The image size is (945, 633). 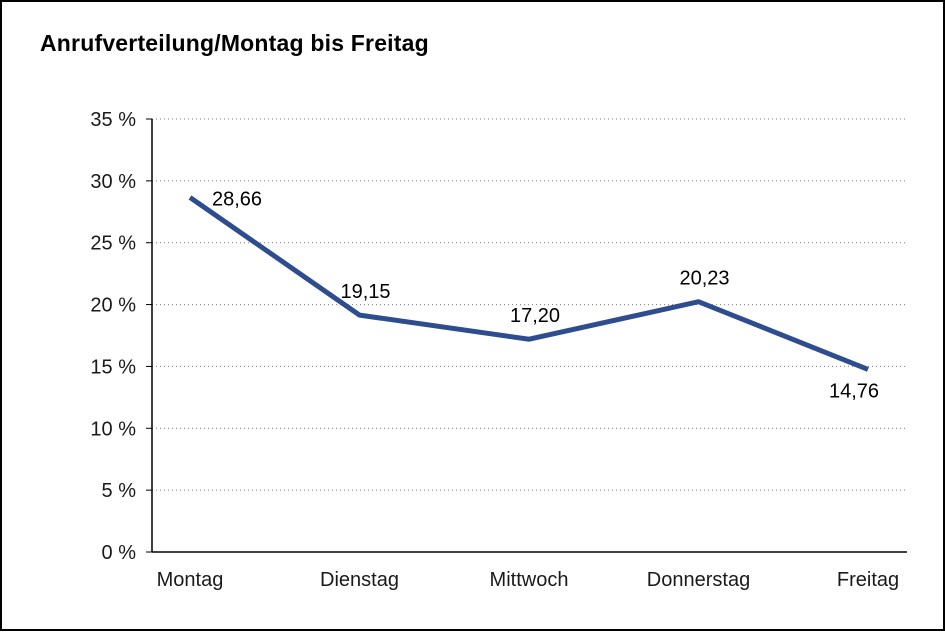 I want to click on y-tick-label: 5 %, so click(x=119, y=491).